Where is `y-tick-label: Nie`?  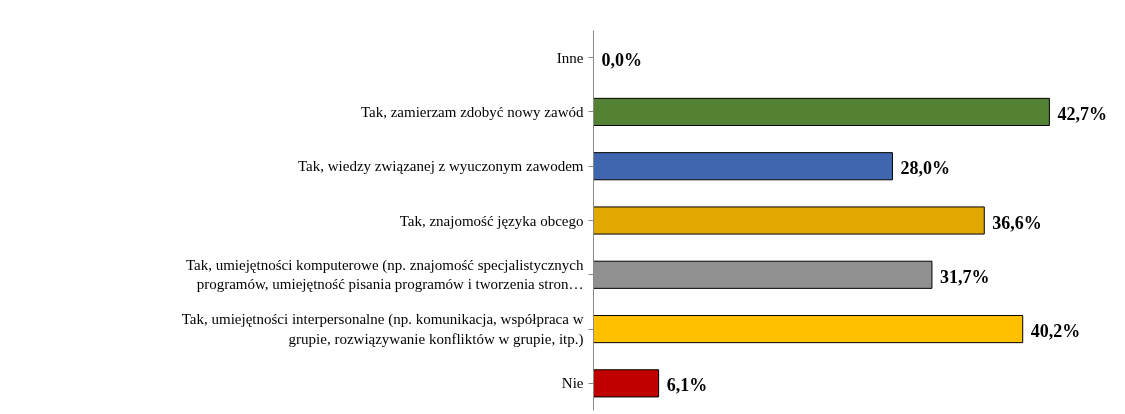
y-tick-label: Nie is located at coordinates (572, 383).